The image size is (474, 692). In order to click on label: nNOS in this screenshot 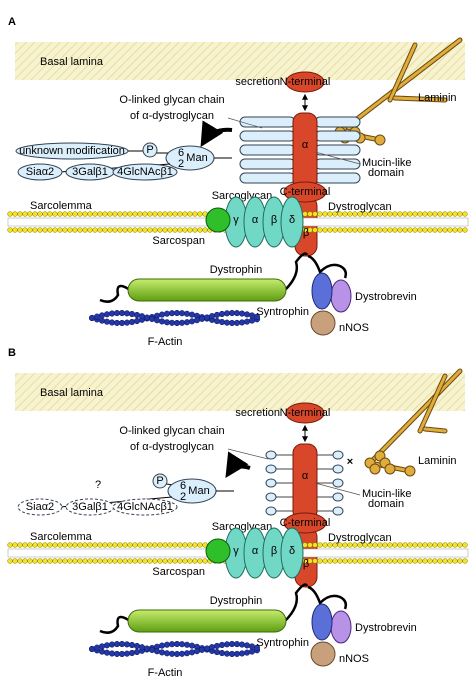, I will do `click(354, 328)`.